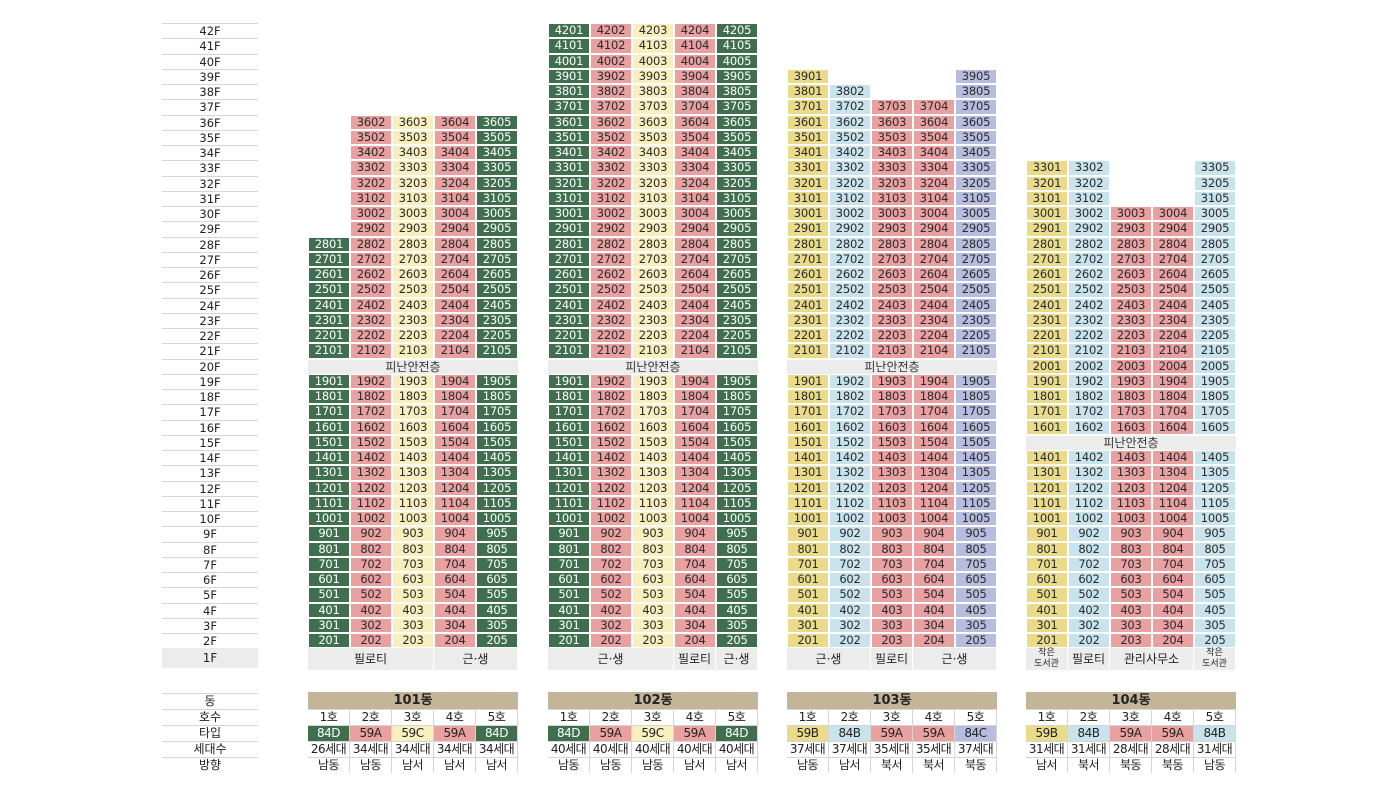 This screenshot has width=1400, height=800. What do you see at coordinates (1089, 183) in the screenshot?
I see `unit-cell: 3202` at bounding box center [1089, 183].